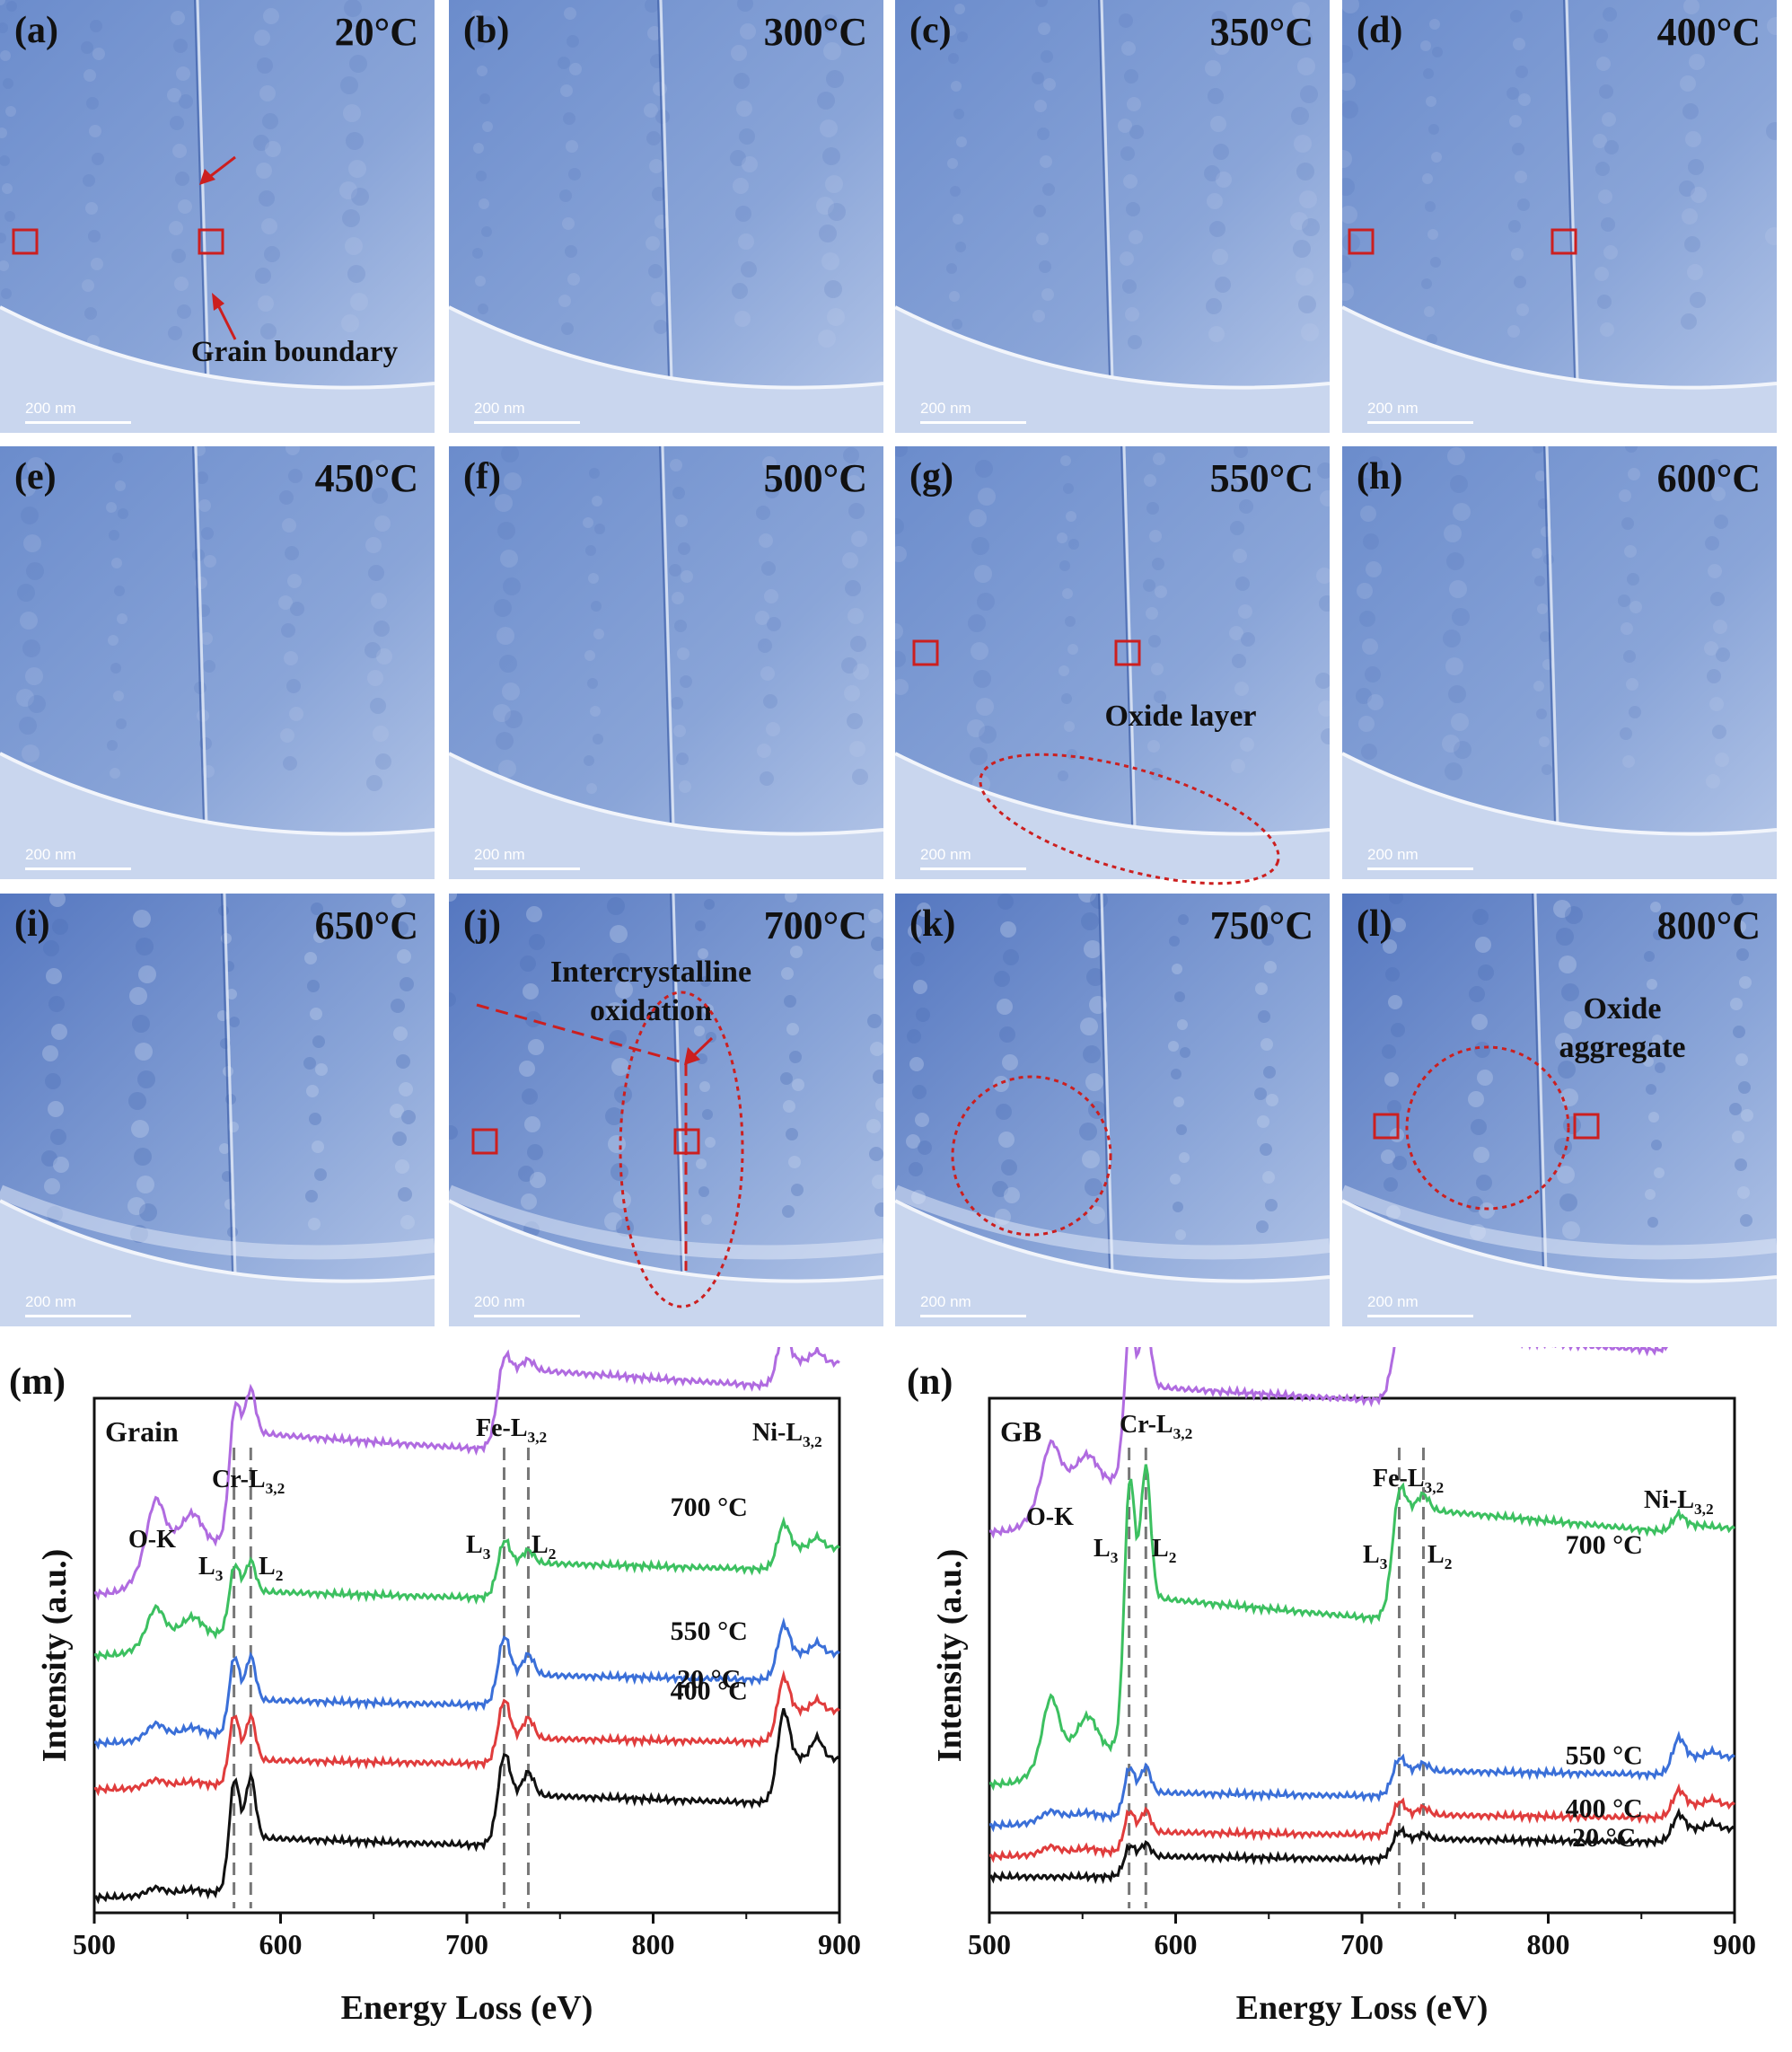  Describe the element at coordinates (1380, 30) in the screenshot. I see `panel-letter: (d)` at that location.